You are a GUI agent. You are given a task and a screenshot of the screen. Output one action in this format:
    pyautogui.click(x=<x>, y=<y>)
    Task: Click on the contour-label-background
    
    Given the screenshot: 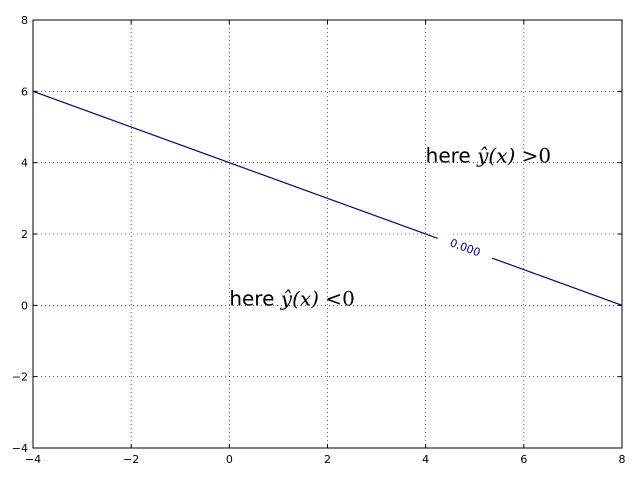 What is the action you would take?
    pyautogui.click(x=465, y=248)
    